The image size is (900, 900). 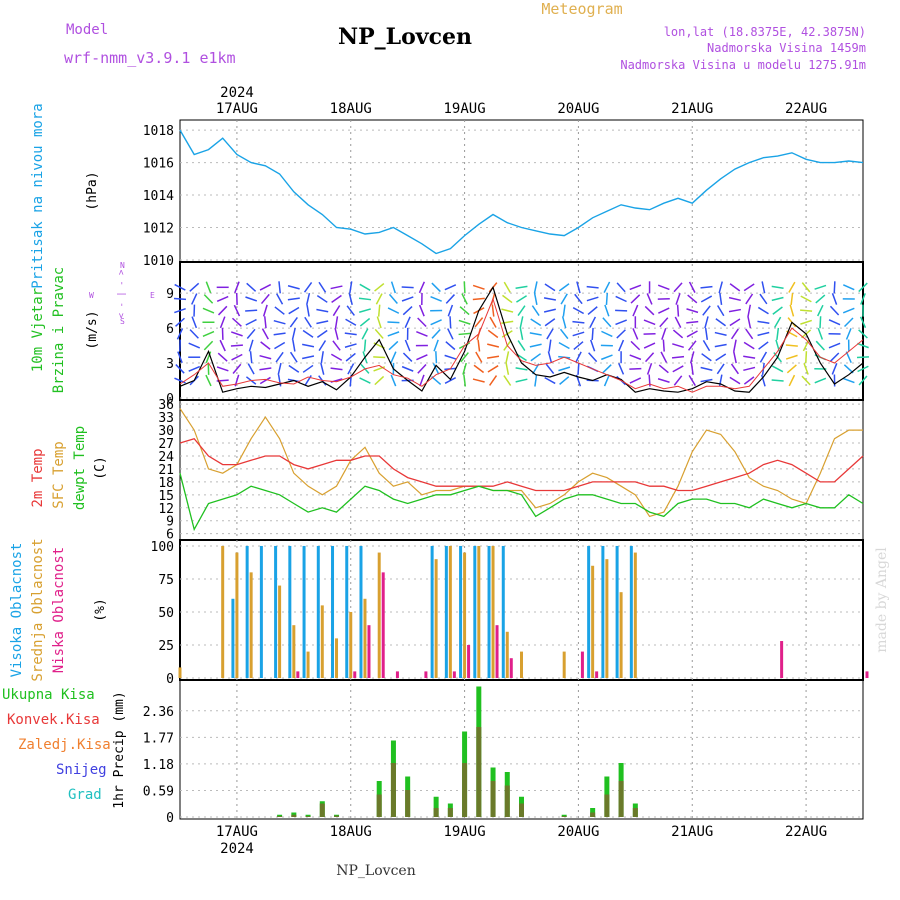 What do you see at coordinates (436, 806) in the screenshot?
I see `precip-total-bar` at bounding box center [436, 806].